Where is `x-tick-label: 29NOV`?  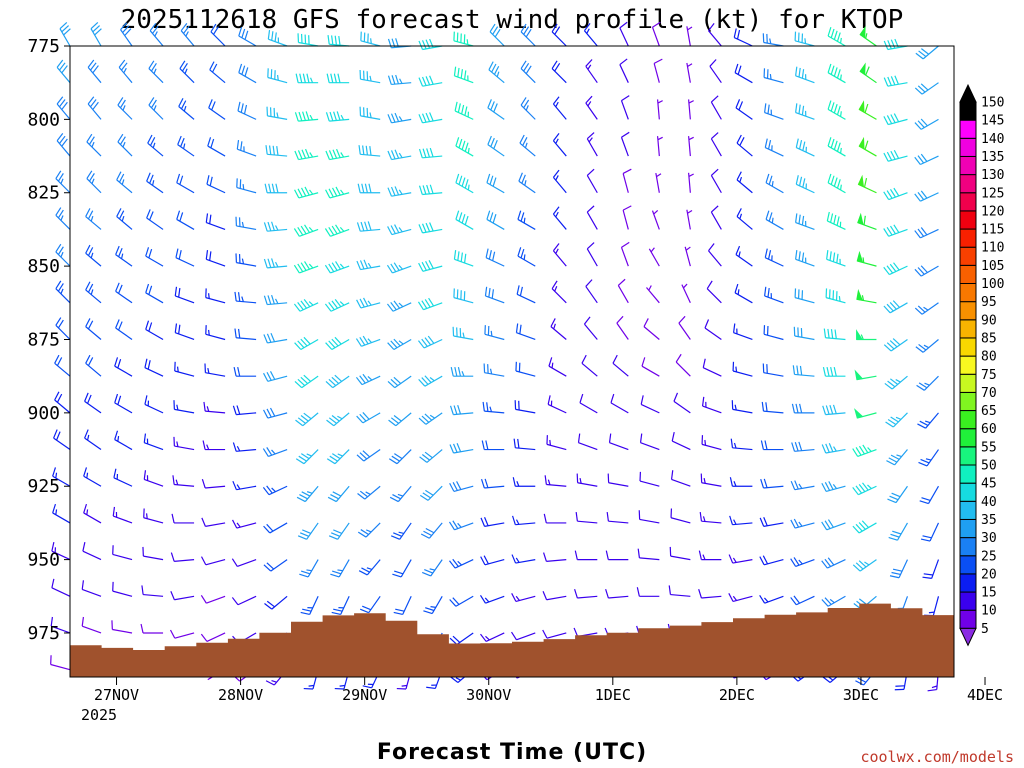 x-tick-label: 29NOV is located at coordinates (364, 695).